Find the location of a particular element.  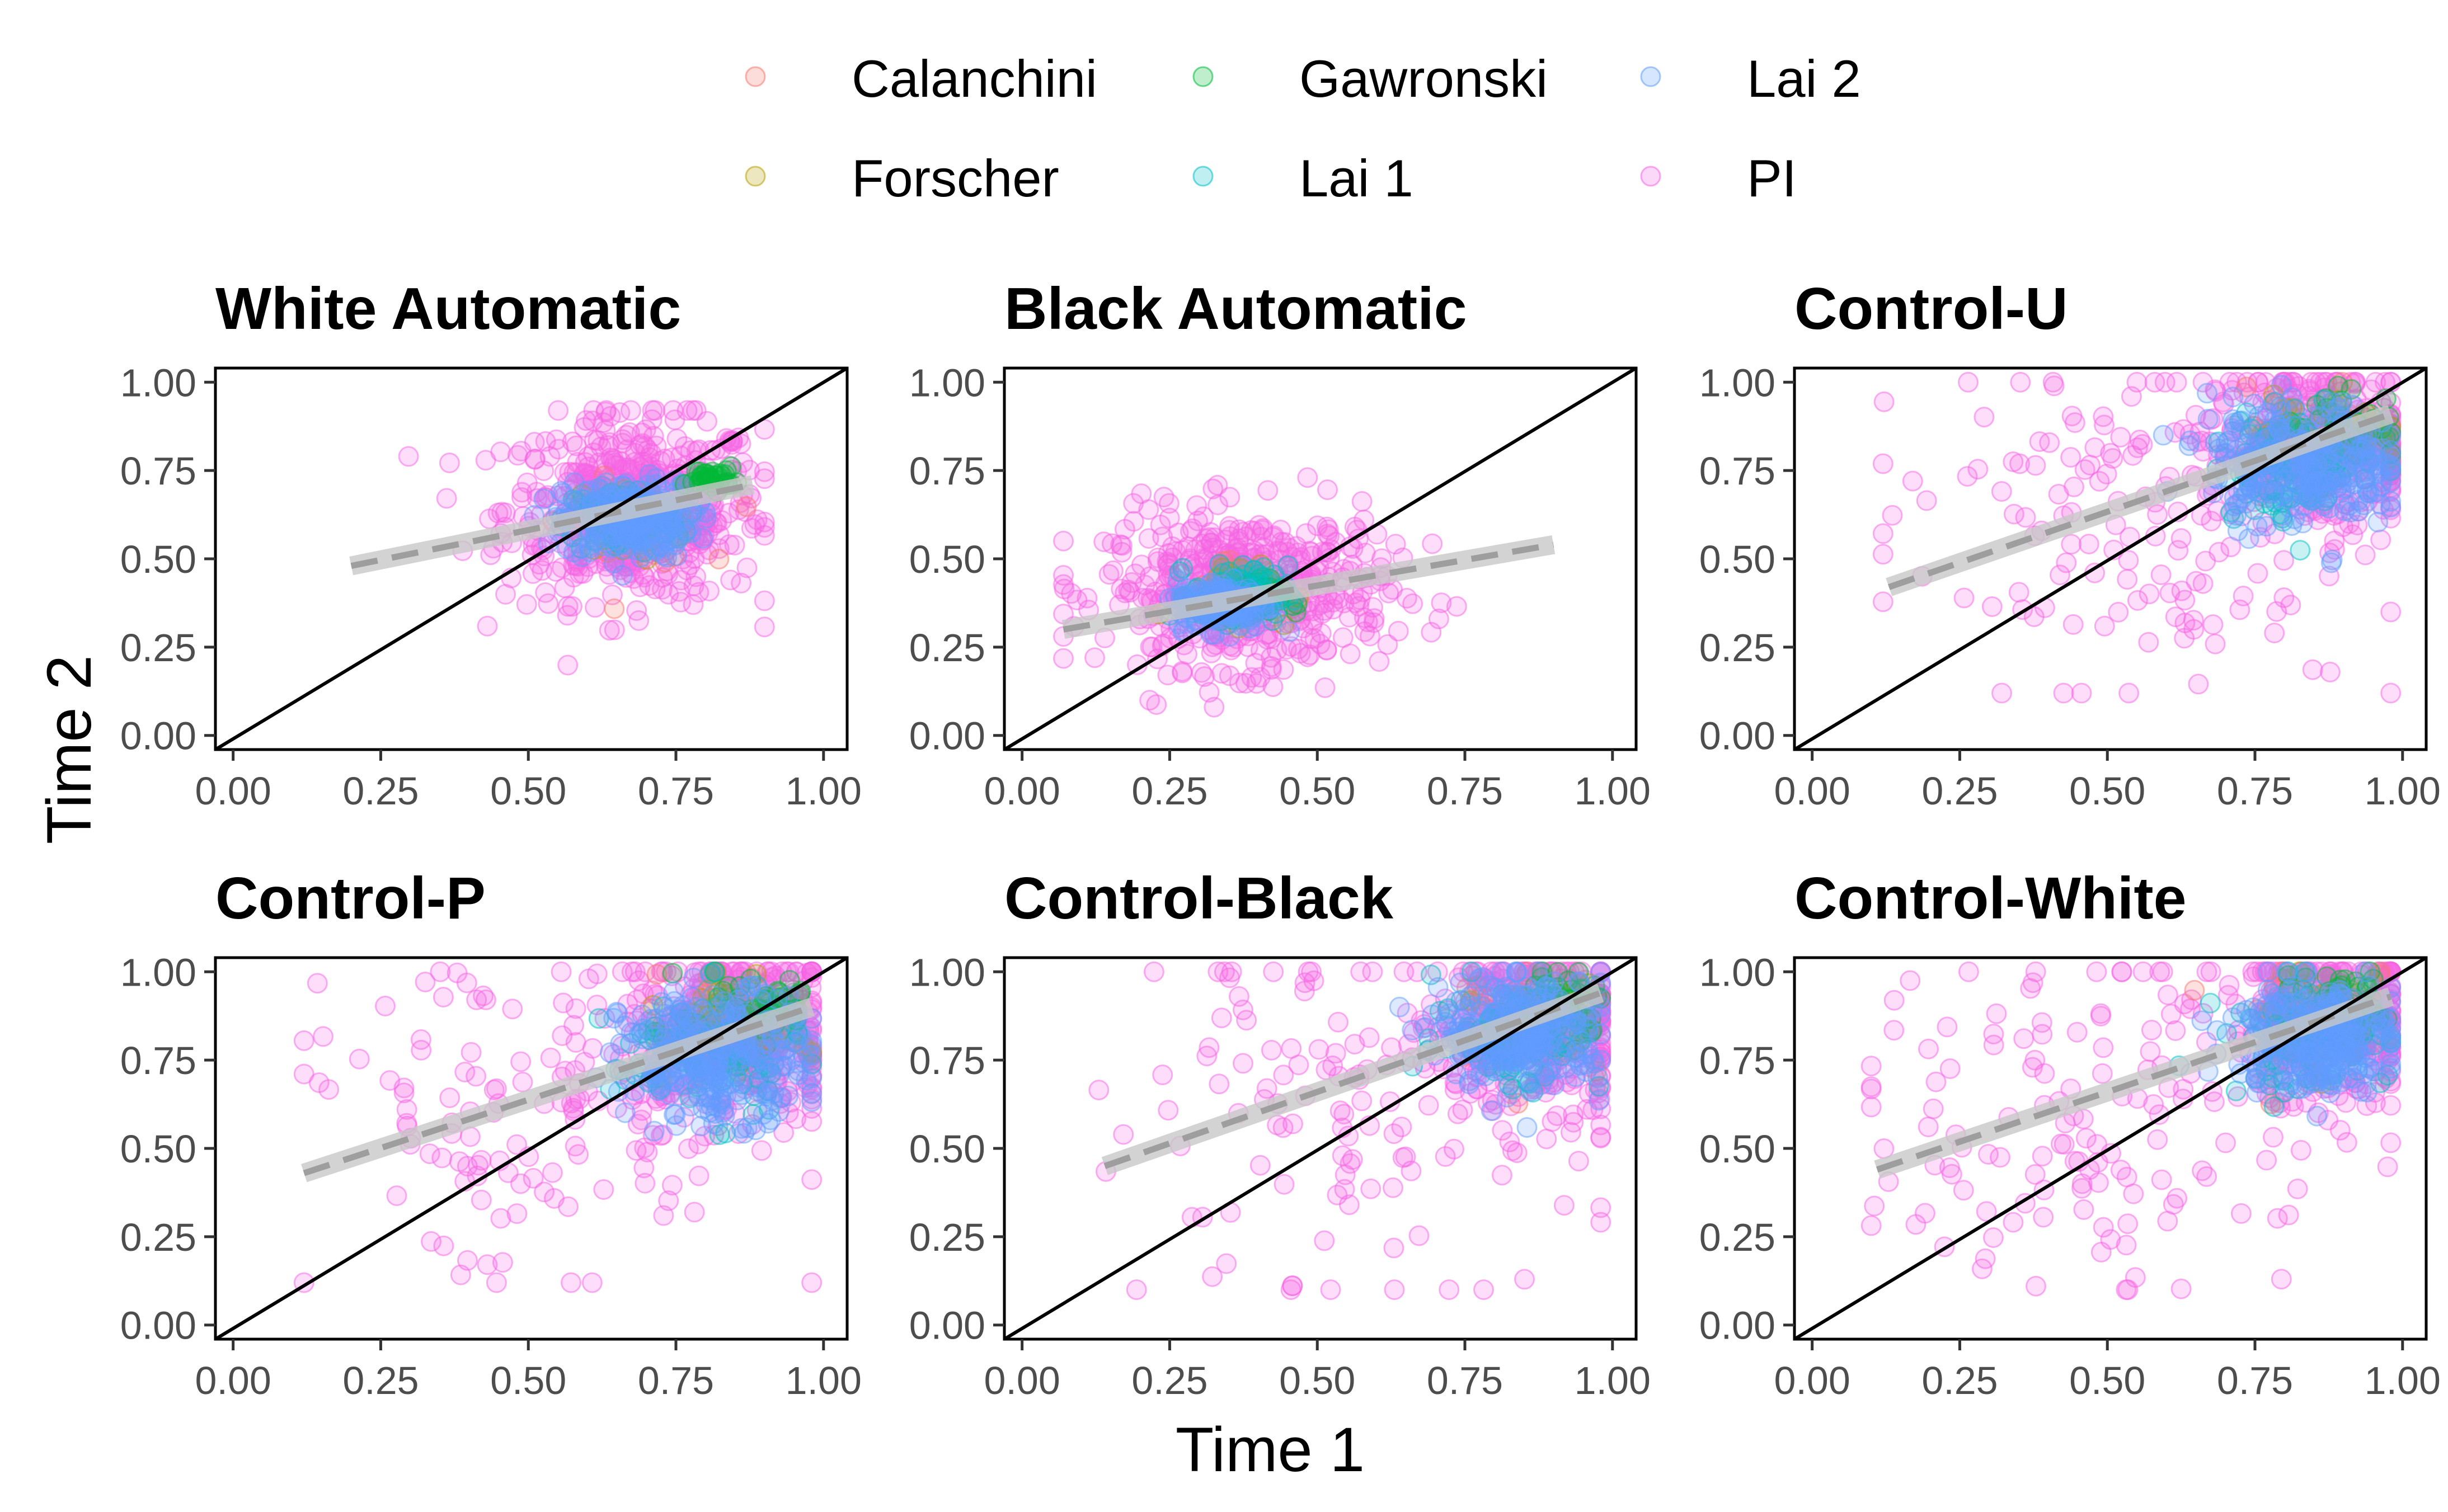

panel-control-p-y-tick-label: 0.75 is located at coordinates (158, 1060).